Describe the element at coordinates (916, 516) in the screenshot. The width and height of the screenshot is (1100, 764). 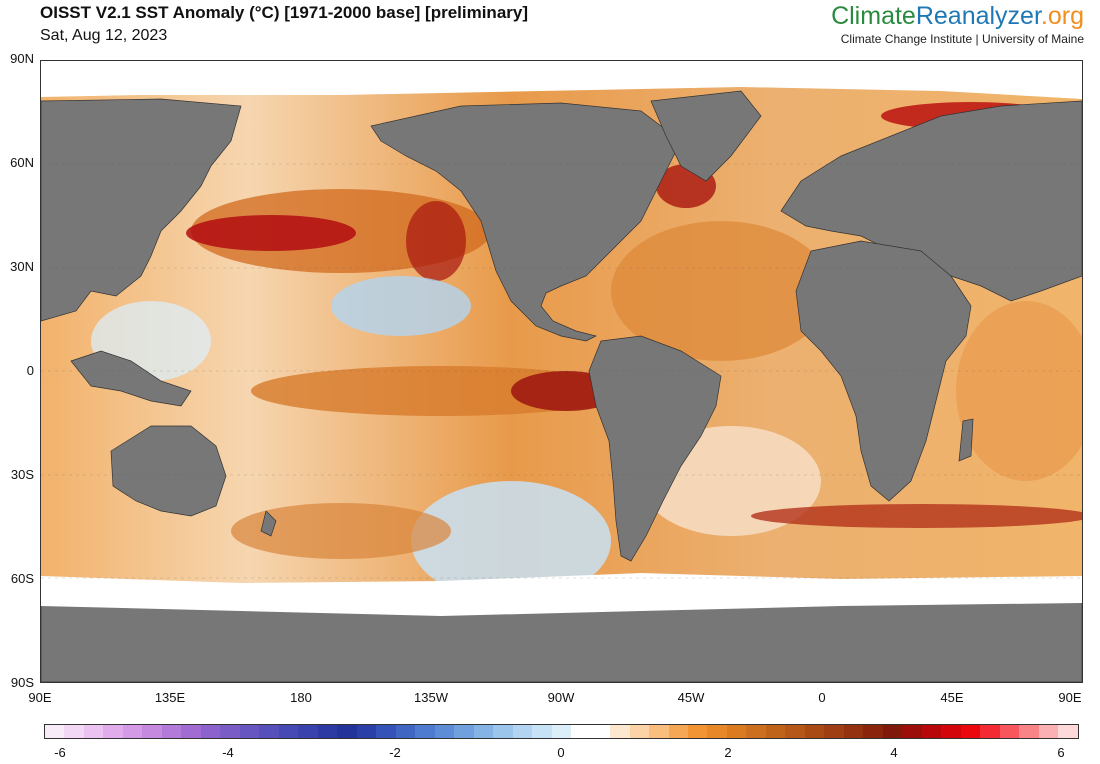
I see `southern-ocean-warm-band` at that location.